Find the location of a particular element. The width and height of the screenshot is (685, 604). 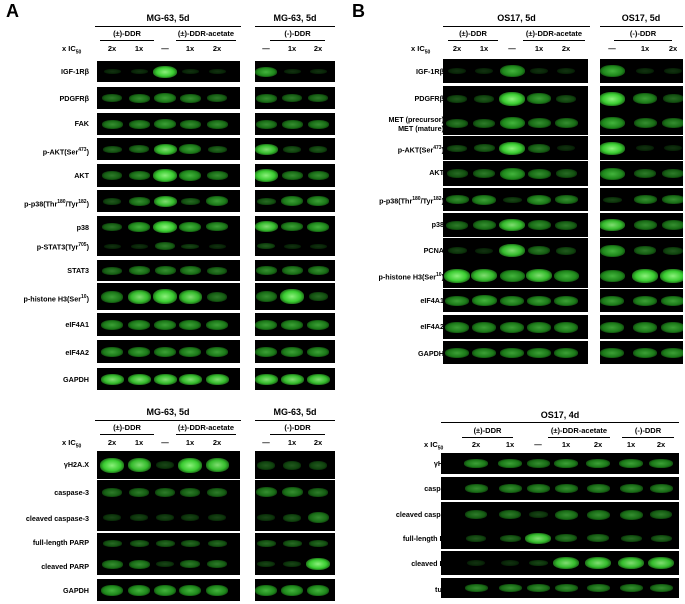

row-label: p-p38(Thr180/Tyr182) is located at coordinates (56, 204).